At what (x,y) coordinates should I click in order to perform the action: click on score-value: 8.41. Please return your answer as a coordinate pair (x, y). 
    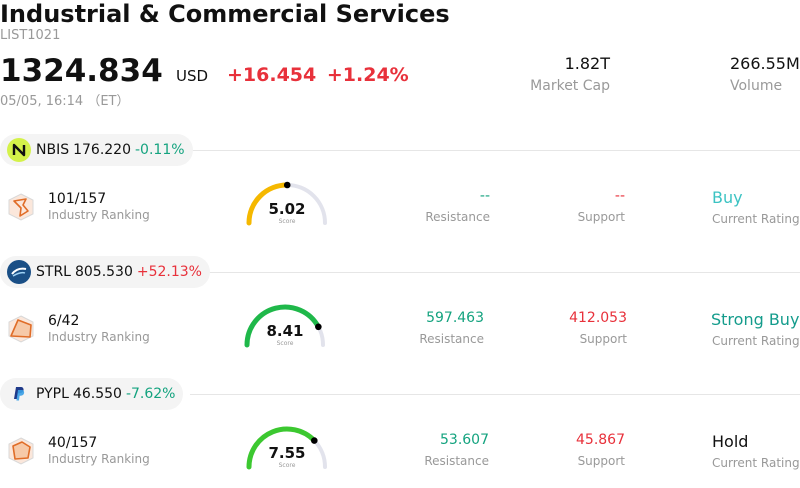
    Looking at the image, I should click on (285, 331).